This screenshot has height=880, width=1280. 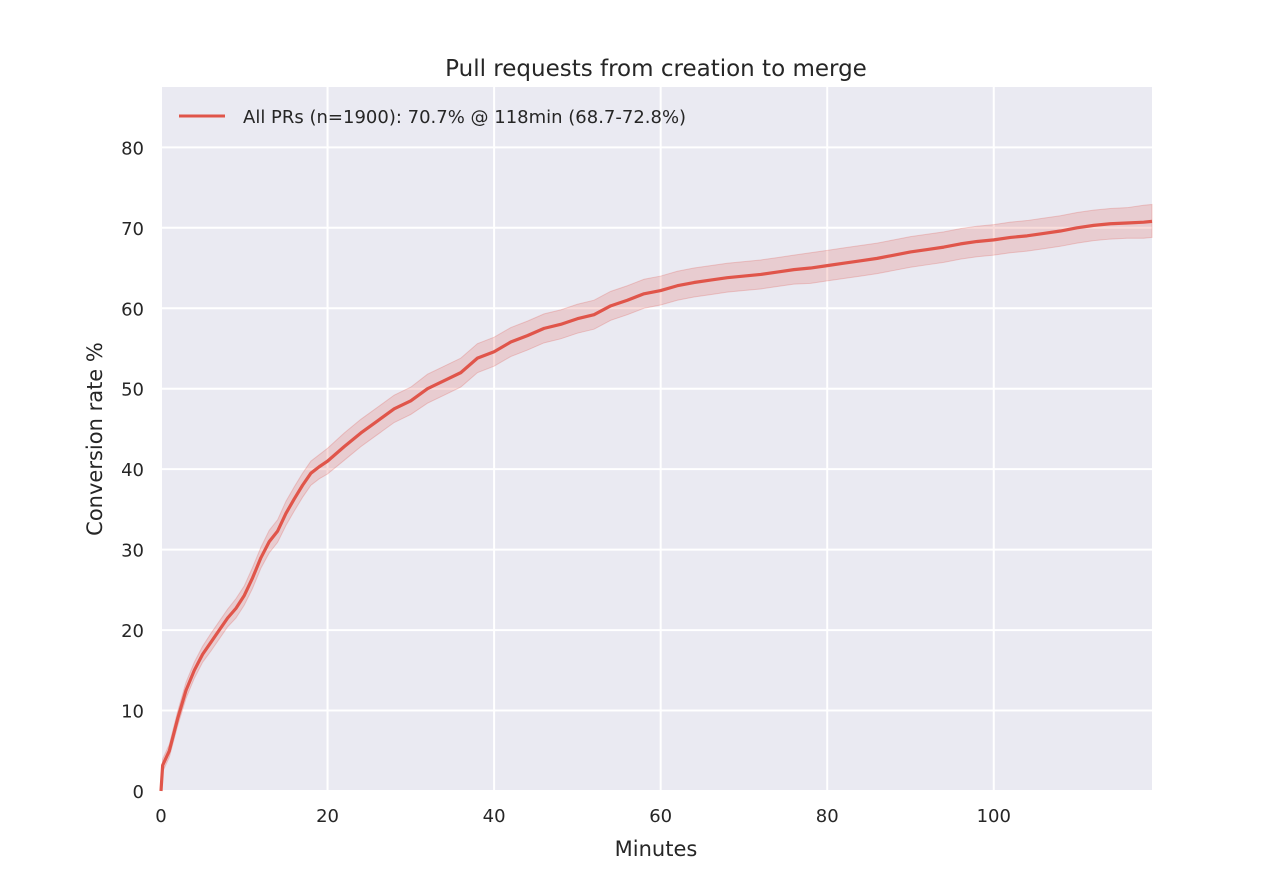 What do you see at coordinates (327, 816) in the screenshot?
I see `x-tick-label: 20` at bounding box center [327, 816].